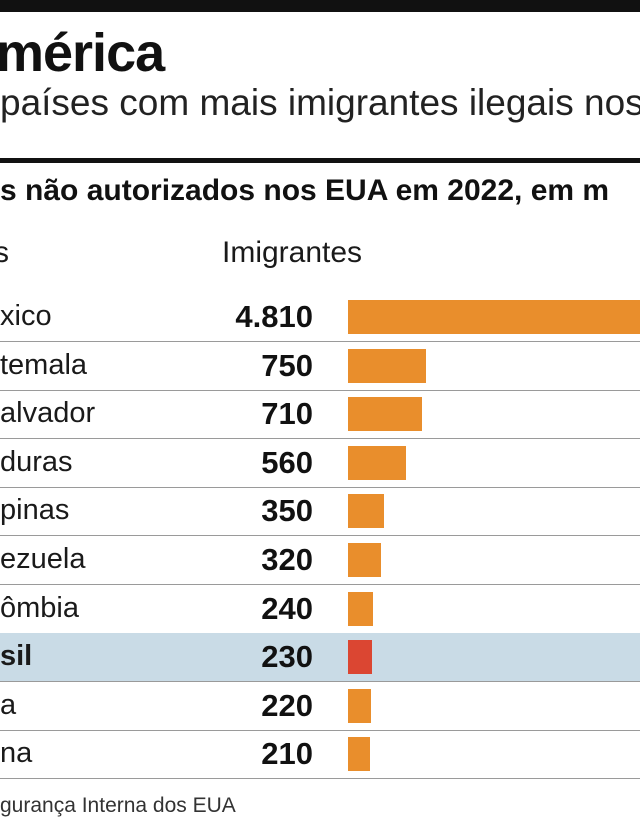  Describe the element at coordinates (26, 316) in the screenshot. I see `country-label: xico` at that location.